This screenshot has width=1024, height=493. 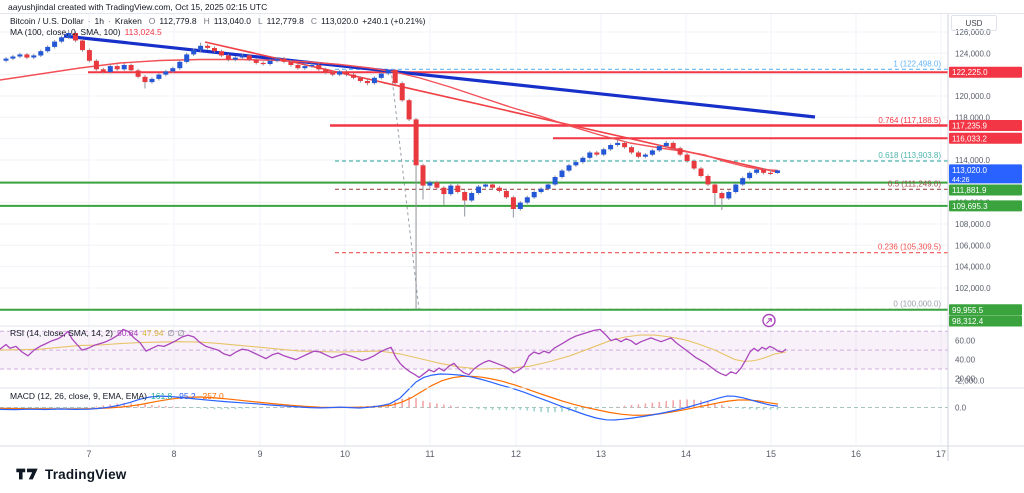 I want to click on svg-text: 109,695.3, so click(x=970, y=206).